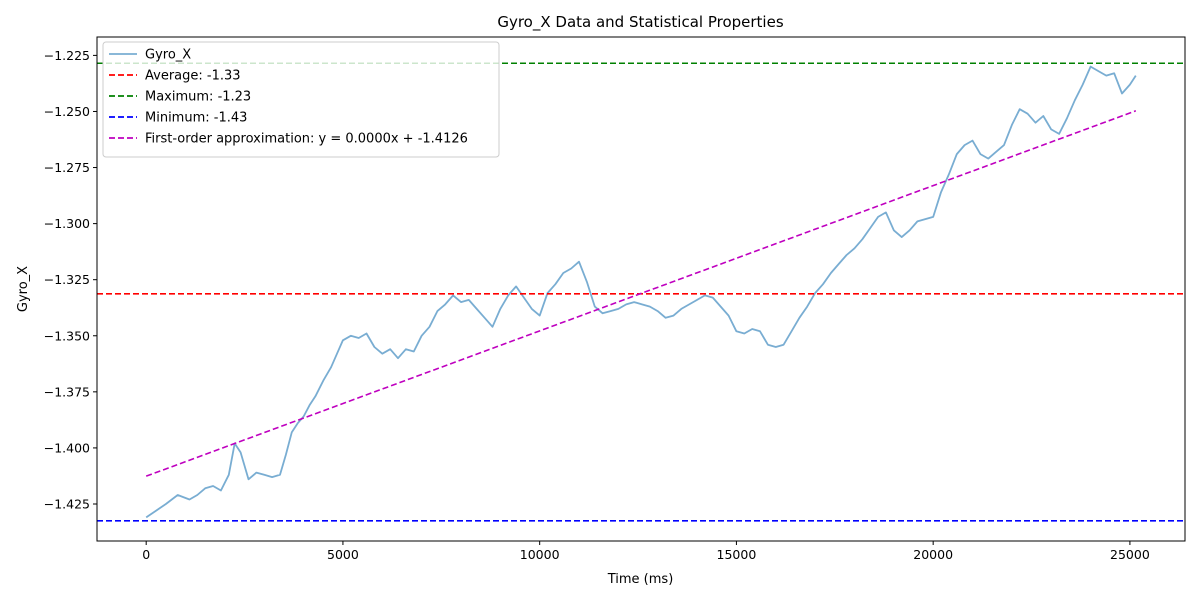  I want to click on x-tick-label: 20000, so click(933, 554).